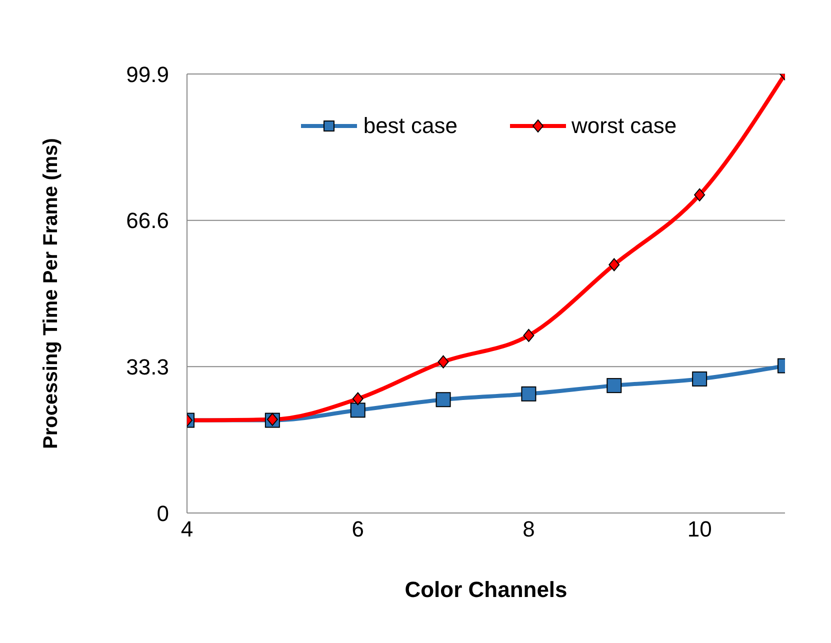  Describe the element at coordinates (410, 126) in the screenshot. I see `legend-label: best case` at that location.